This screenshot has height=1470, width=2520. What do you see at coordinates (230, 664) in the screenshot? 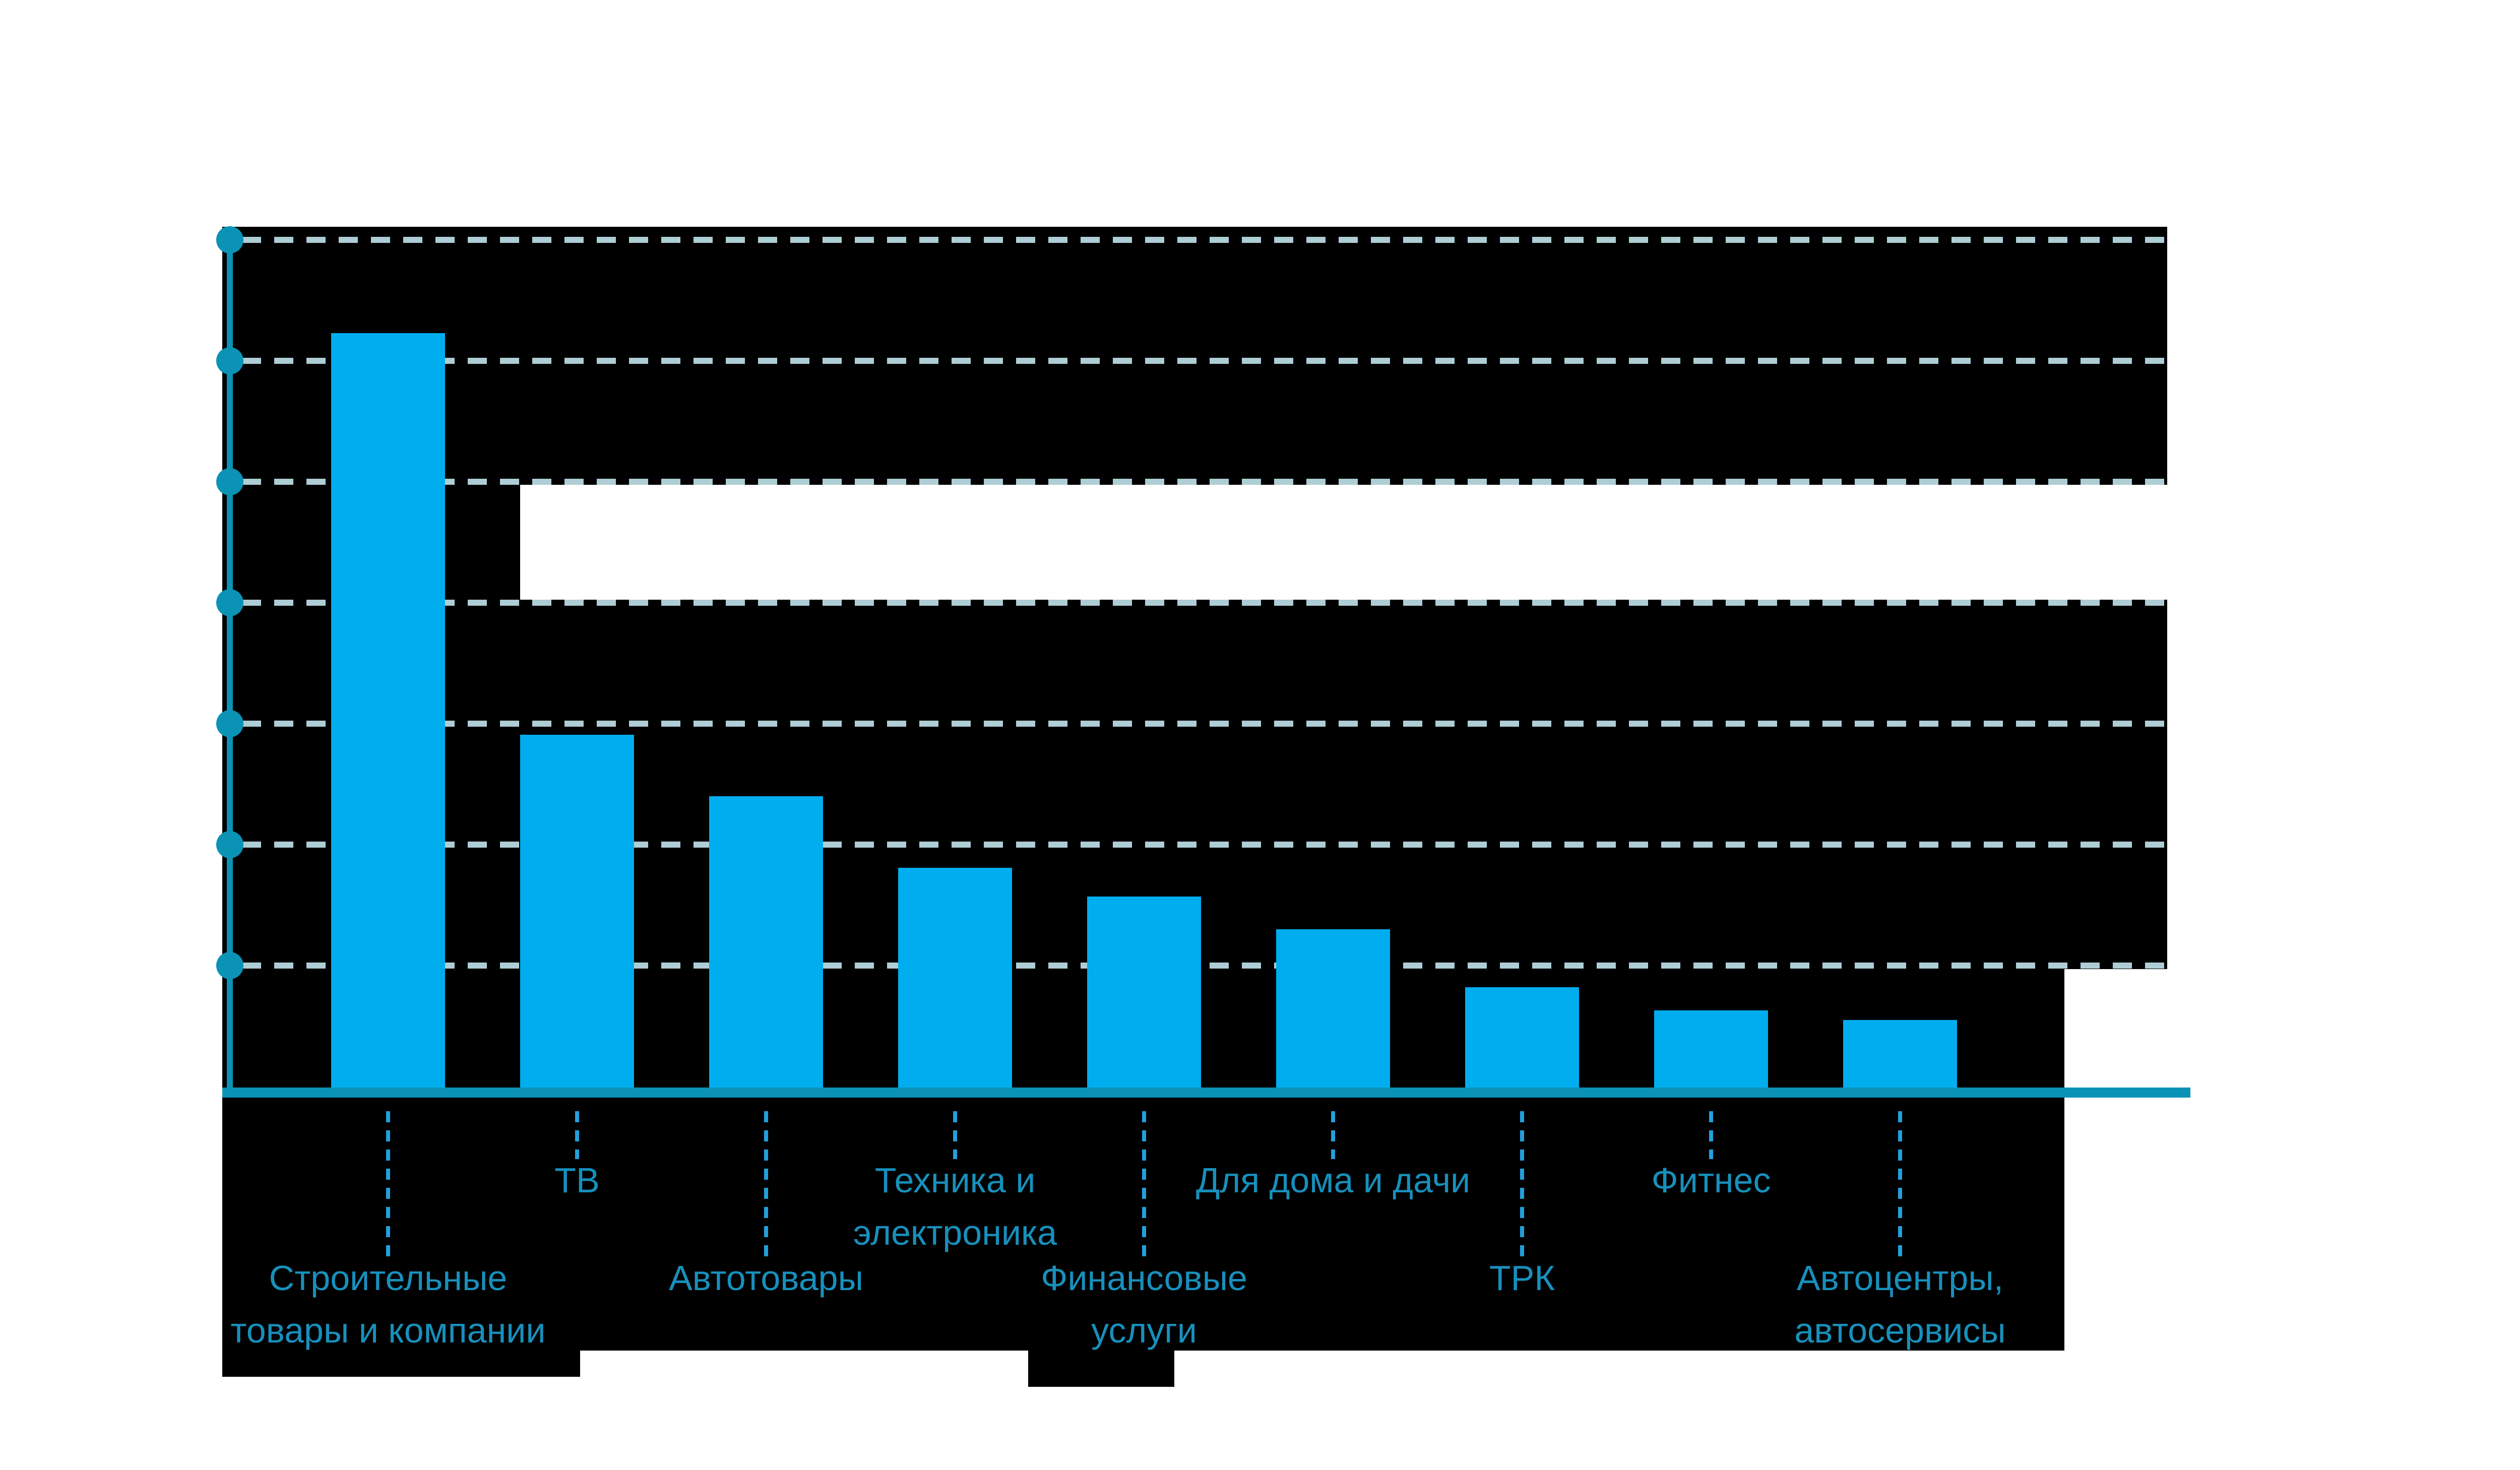
I see `y-axis-line` at bounding box center [230, 664].